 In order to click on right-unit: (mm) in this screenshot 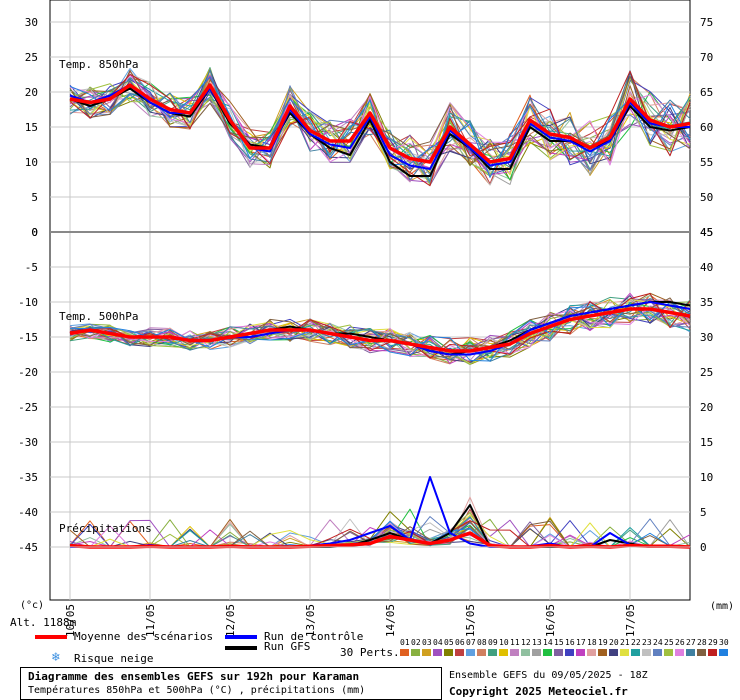, I will do `click(722, 606)`.